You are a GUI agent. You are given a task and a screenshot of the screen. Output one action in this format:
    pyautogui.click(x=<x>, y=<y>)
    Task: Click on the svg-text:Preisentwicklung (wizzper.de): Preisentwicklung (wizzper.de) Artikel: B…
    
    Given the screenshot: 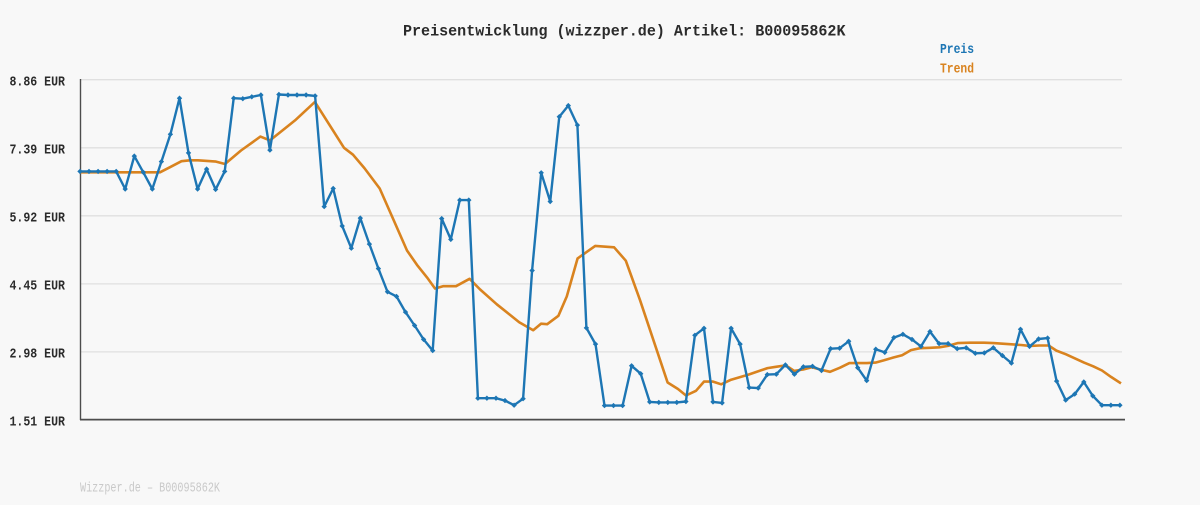 What is the action you would take?
    pyautogui.click(x=624, y=31)
    